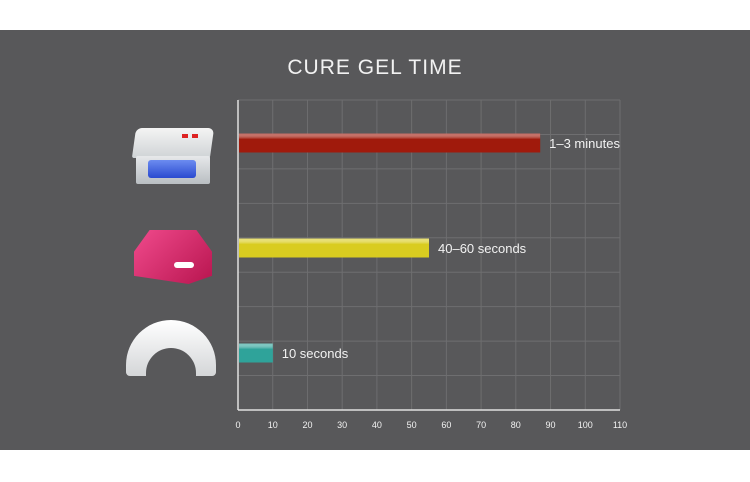 This screenshot has height=482, width=750. What do you see at coordinates (173, 155) in the screenshot?
I see `uv-lamp-image` at bounding box center [173, 155].